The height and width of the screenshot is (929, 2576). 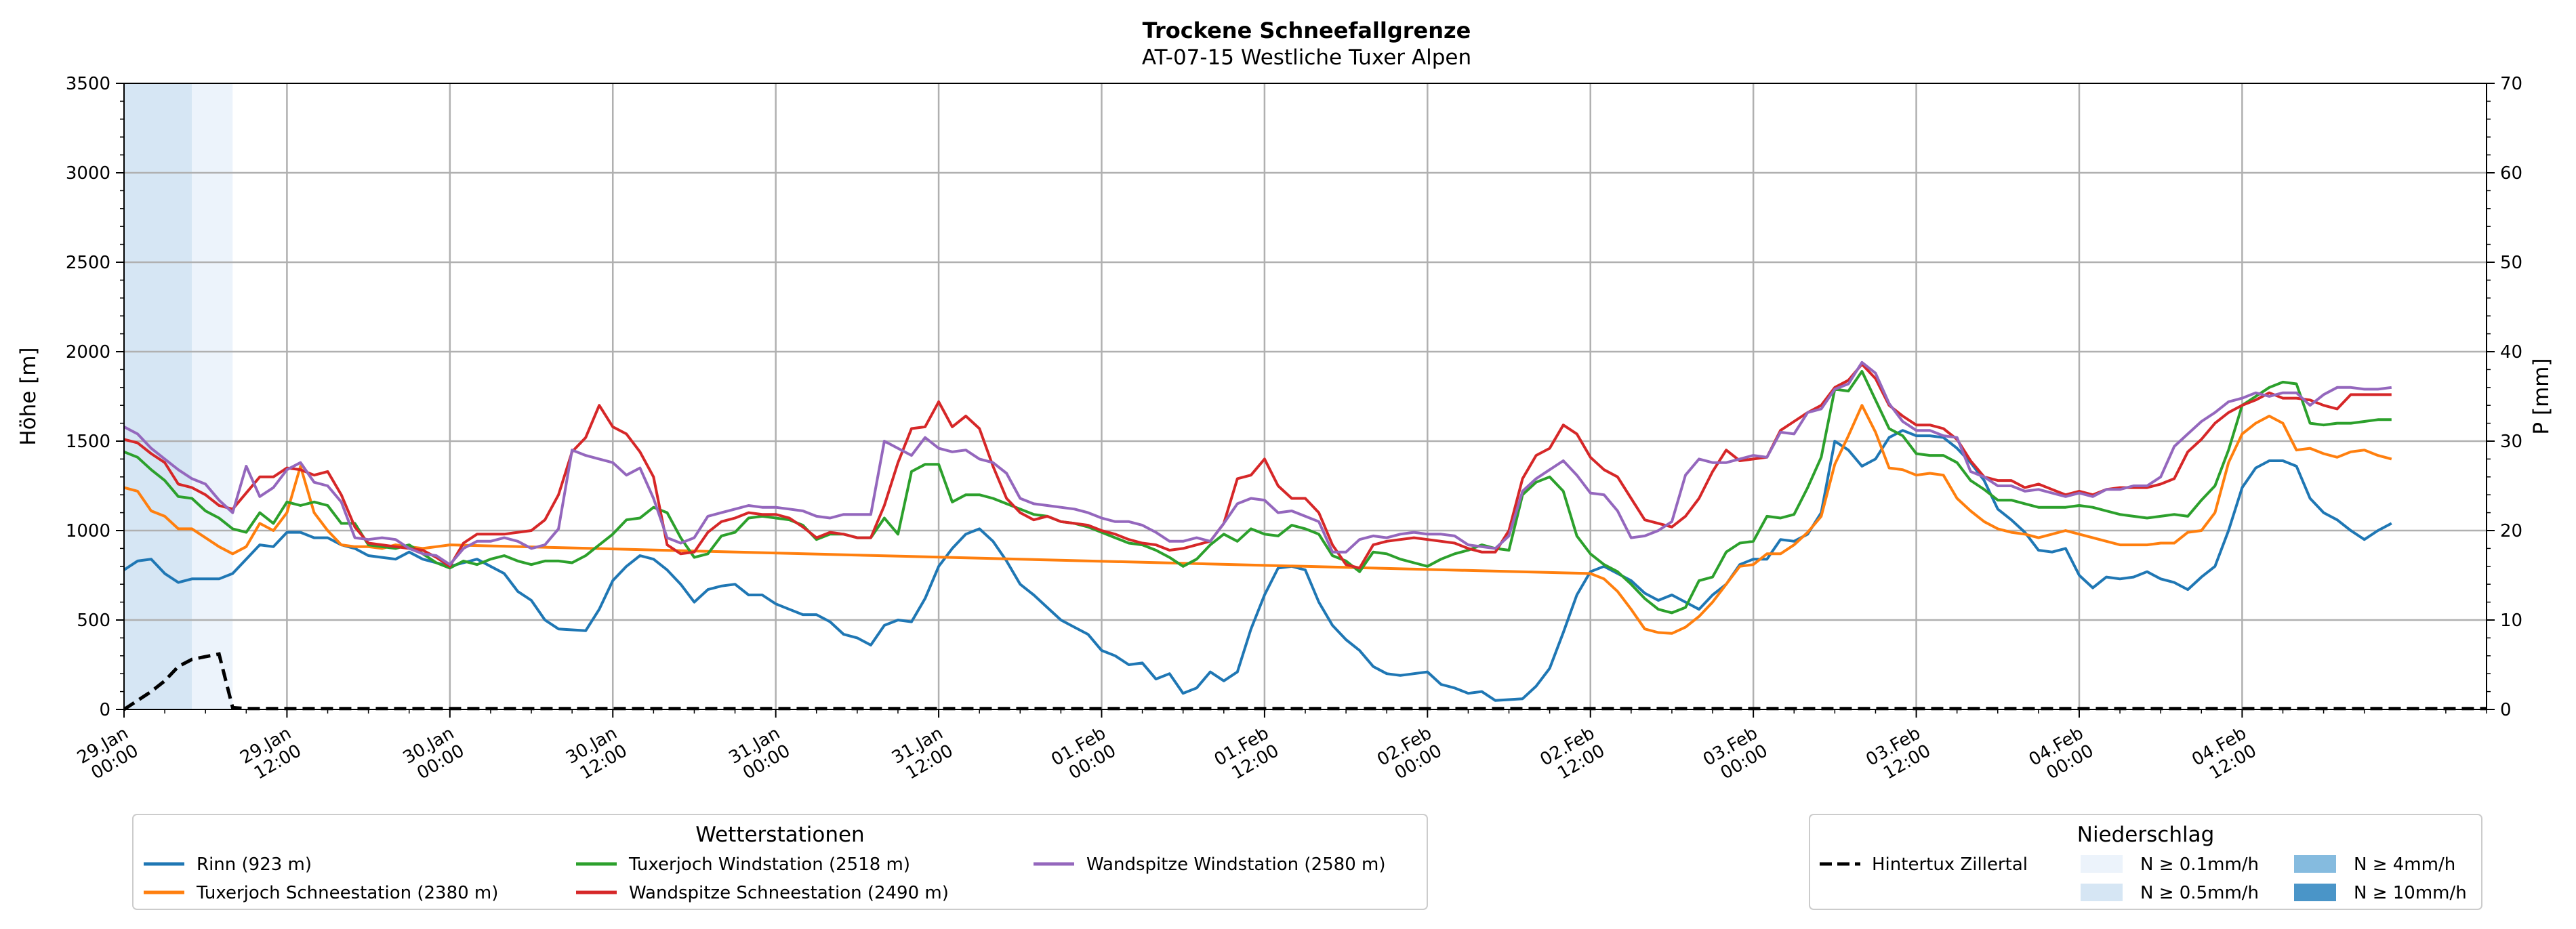 What do you see at coordinates (255, 865) in the screenshot?
I see `legend-station-label-0-0: Rinn (923 m)` at bounding box center [255, 865].